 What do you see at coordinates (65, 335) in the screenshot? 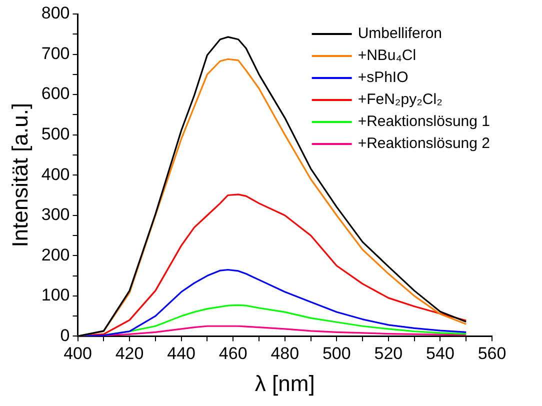
I see `y-tick-label: 0` at bounding box center [65, 335].